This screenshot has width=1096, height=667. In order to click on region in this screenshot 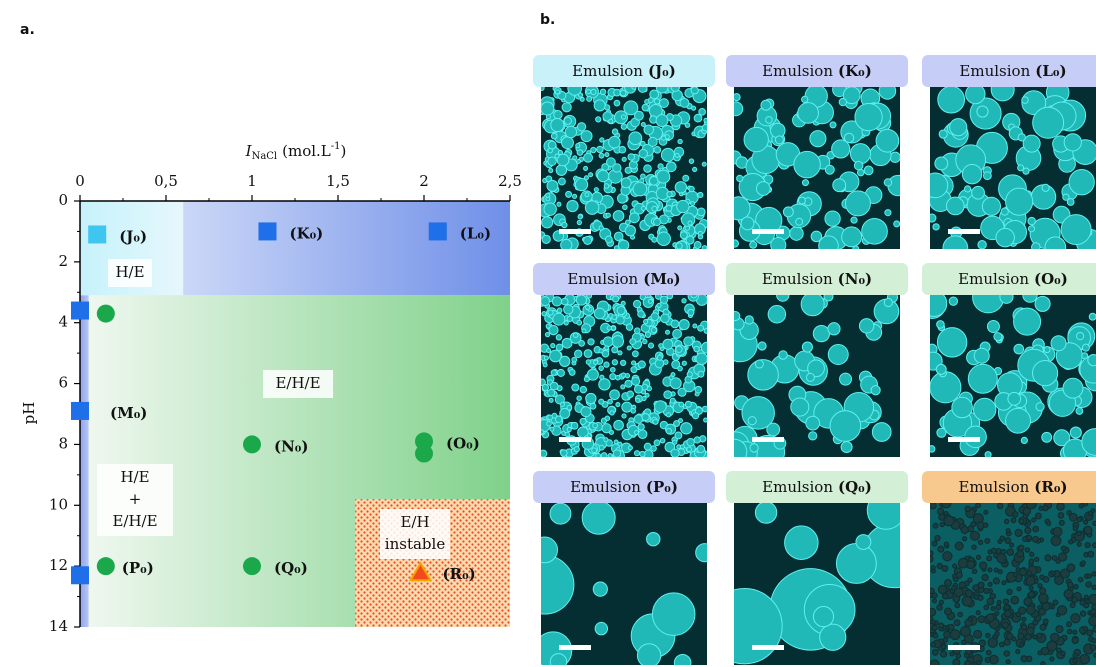, I will do `click(84, 461)`.